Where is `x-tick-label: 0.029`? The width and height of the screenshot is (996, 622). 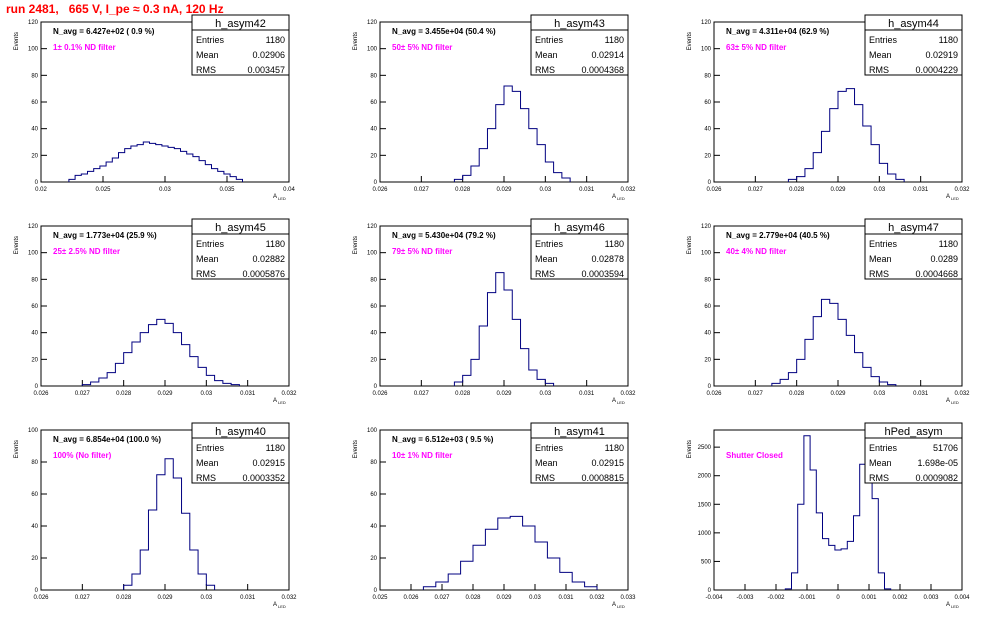 x-tick-label: 0.029 is located at coordinates (838, 394).